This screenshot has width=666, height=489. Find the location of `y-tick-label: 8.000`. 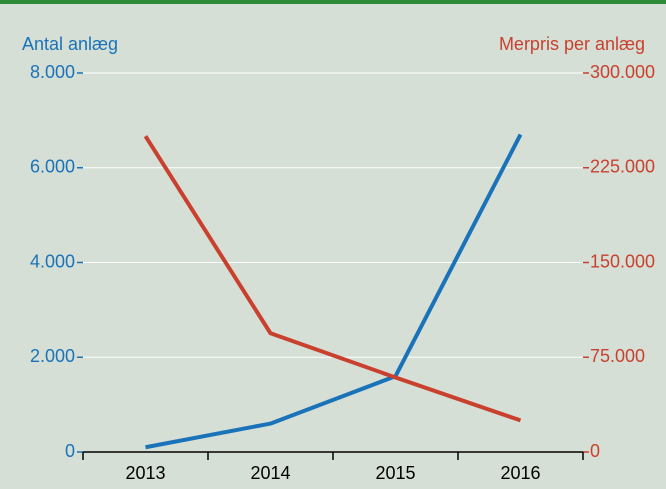

y-tick-label: 8.000 is located at coordinates (52, 72).